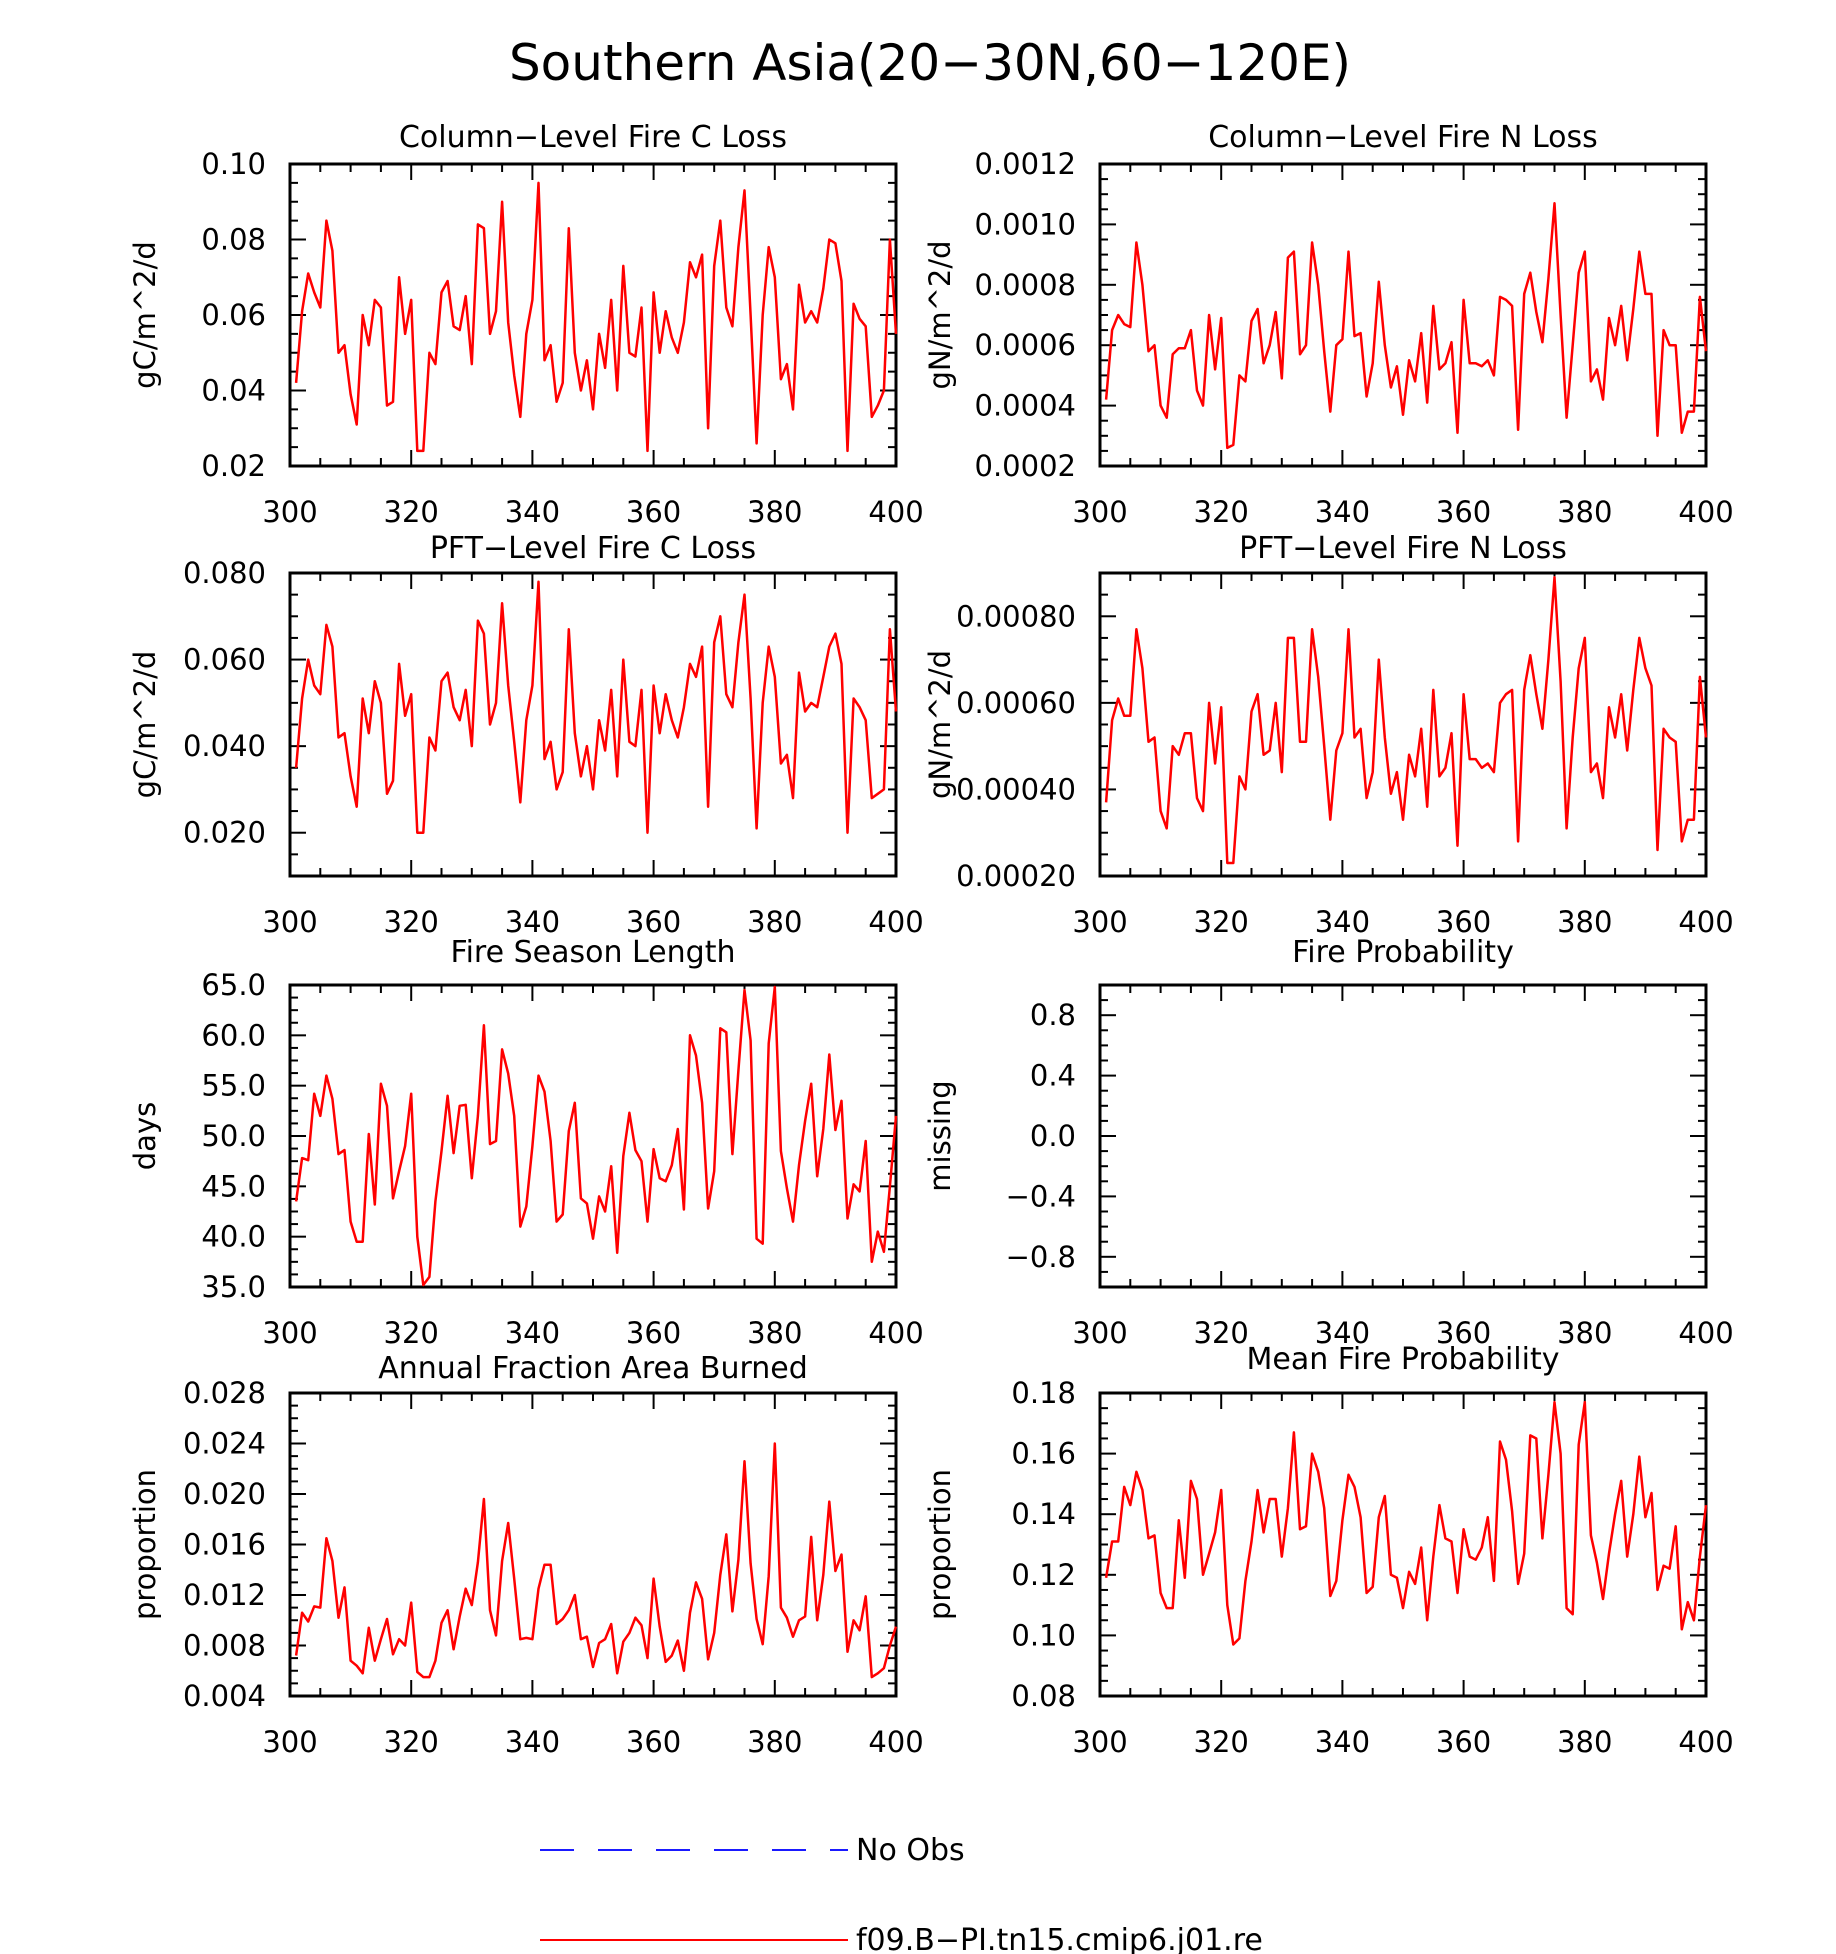 The width and height of the screenshot is (1836, 1954). I want to click on panel-title: PFT−Level Fire N Loss, so click(1403, 548).